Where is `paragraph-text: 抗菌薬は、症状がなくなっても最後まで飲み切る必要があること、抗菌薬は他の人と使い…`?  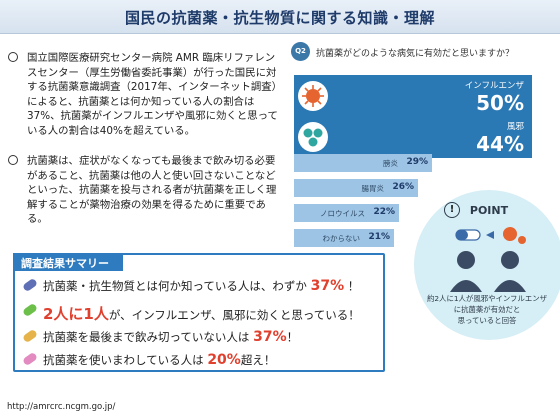 paragraph-text: 抗菌薬は、症状がなくなっても最後まで飲み切る必要があること、抗菌薬は他の人と使い… is located at coordinates (152, 190).